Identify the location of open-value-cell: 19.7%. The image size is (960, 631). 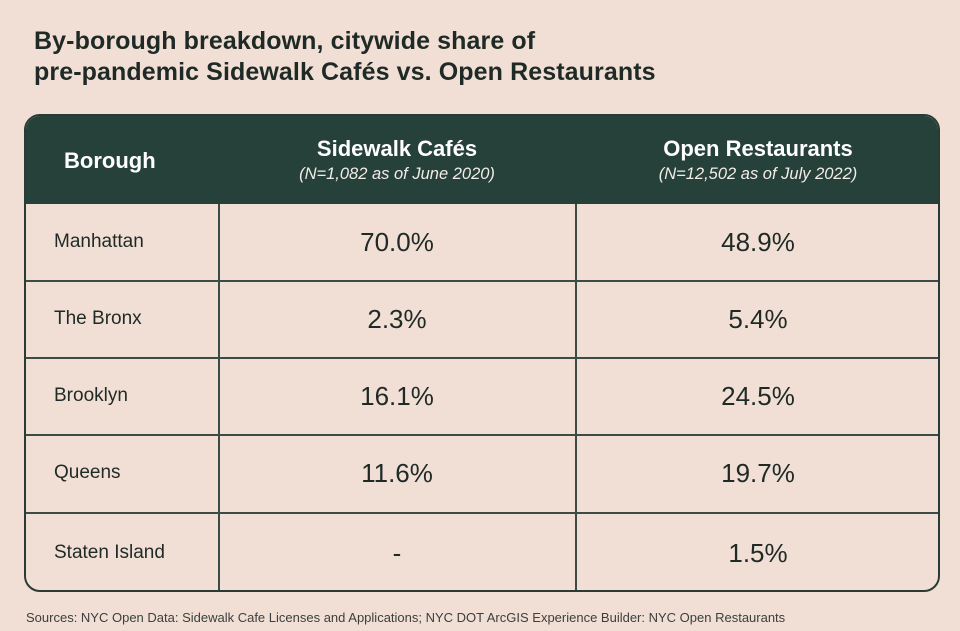
(758, 472).